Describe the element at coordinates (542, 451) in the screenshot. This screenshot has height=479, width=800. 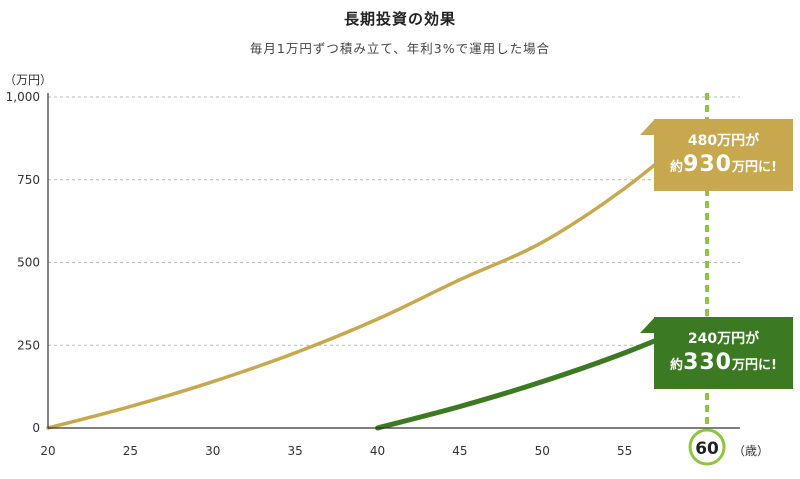
I see `x-tick-label: 50` at that location.